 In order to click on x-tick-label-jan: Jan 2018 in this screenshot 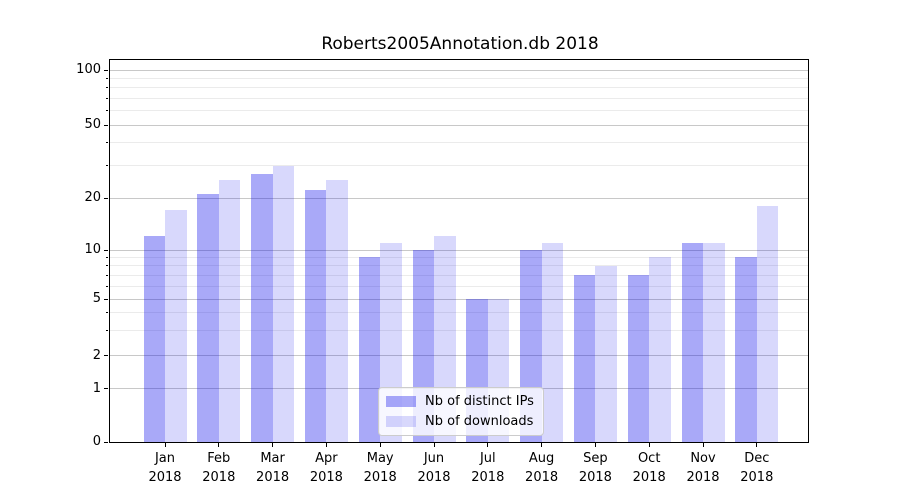, I will do `click(165, 468)`.